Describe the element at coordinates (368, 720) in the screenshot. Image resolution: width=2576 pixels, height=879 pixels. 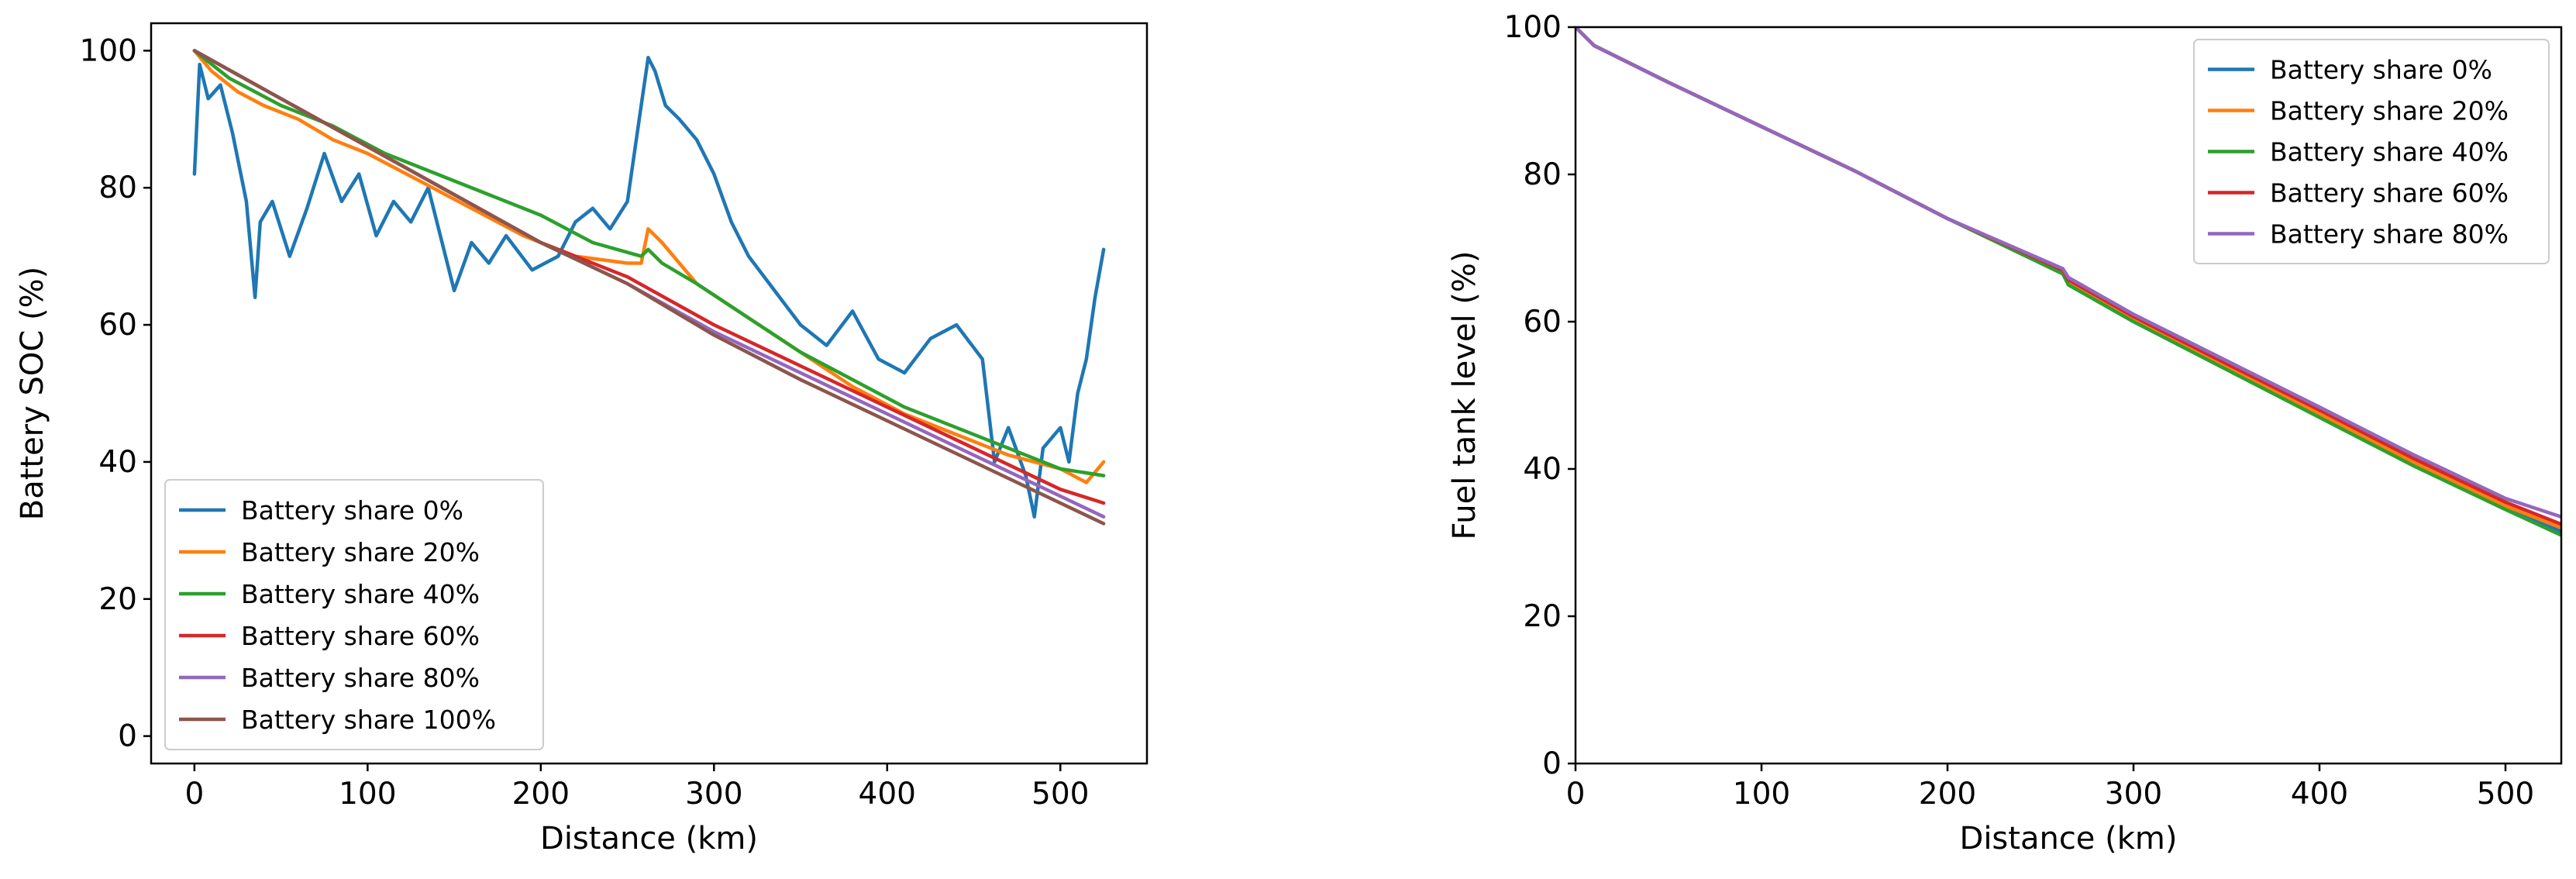
I see `legend-label: Battery share 100%` at that location.